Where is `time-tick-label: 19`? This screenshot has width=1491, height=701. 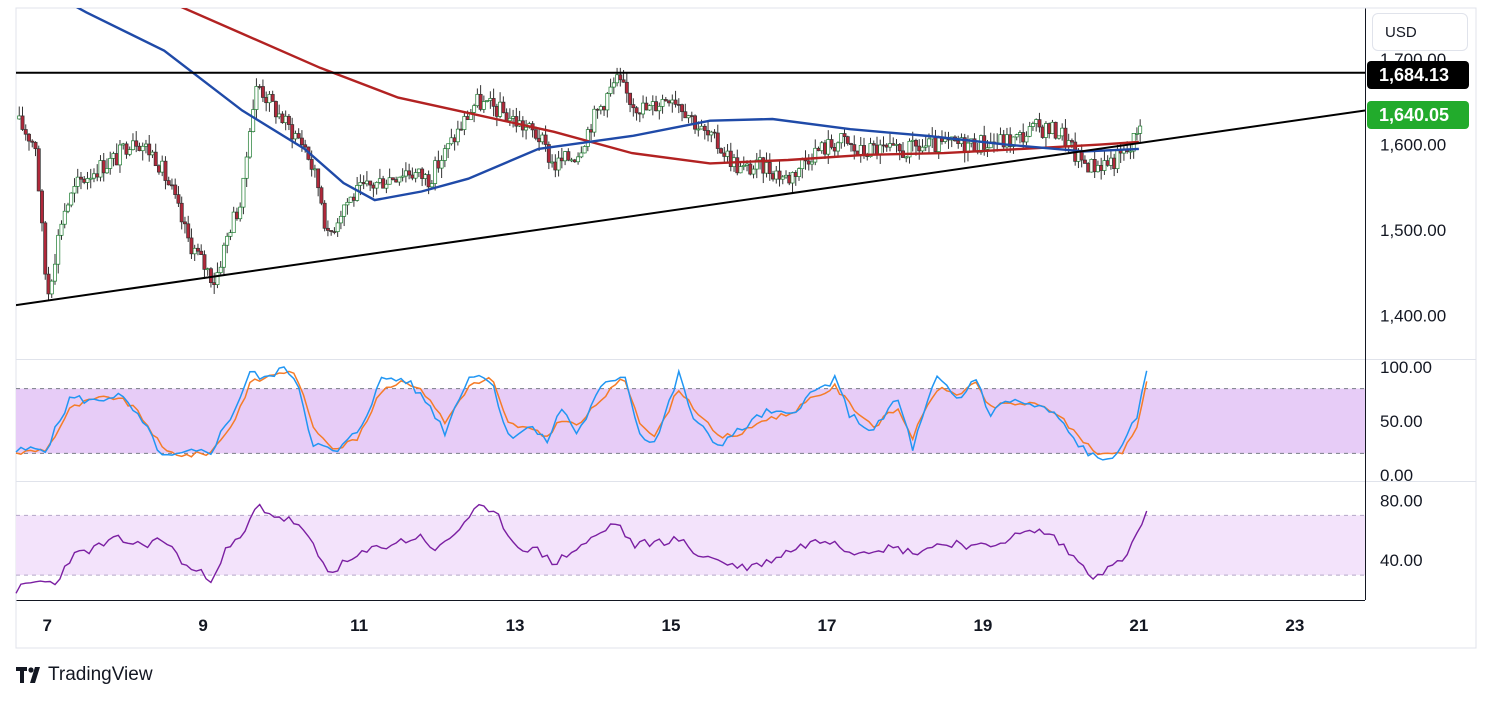
time-tick-label: 19 is located at coordinates (982, 625).